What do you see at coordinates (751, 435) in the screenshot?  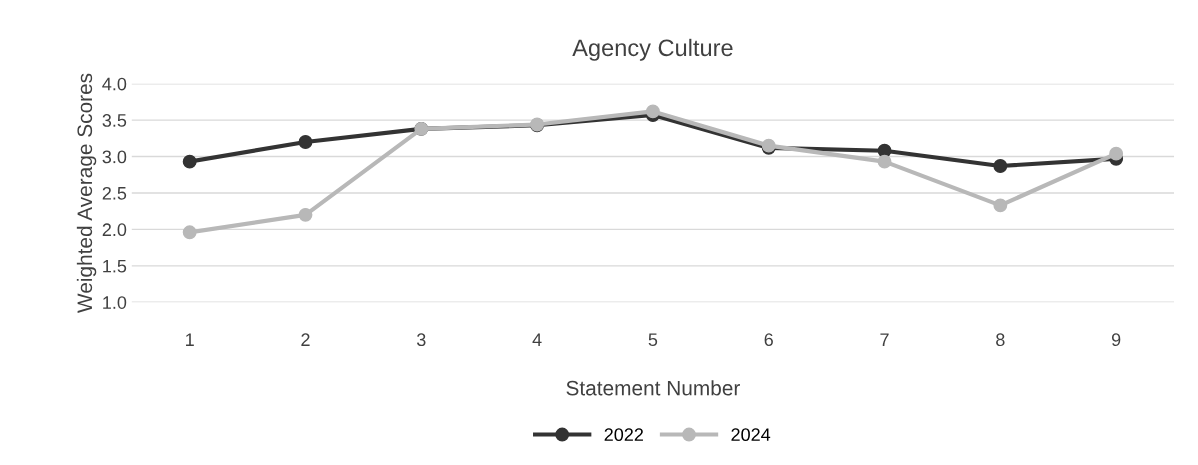 I see `legend-label: 2024` at bounding box center [751, 435].